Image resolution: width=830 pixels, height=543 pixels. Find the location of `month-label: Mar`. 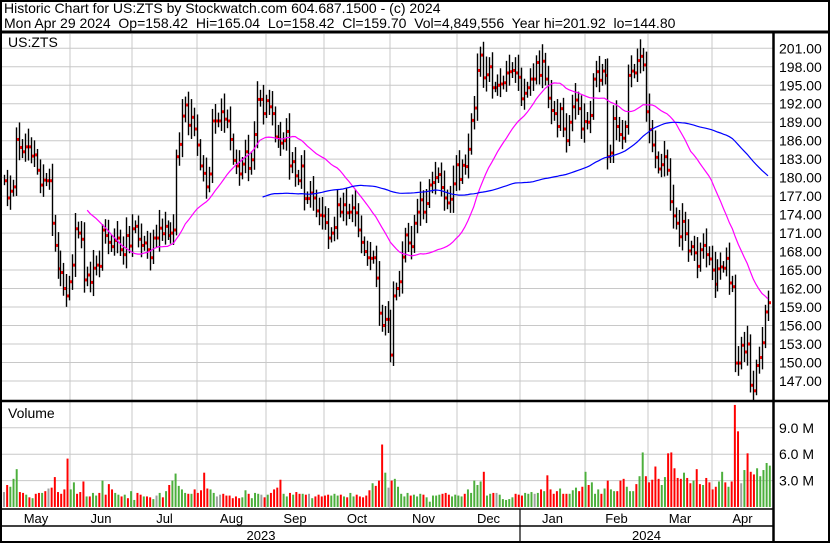

month-label: Mar is located at coordinates (680, 518).